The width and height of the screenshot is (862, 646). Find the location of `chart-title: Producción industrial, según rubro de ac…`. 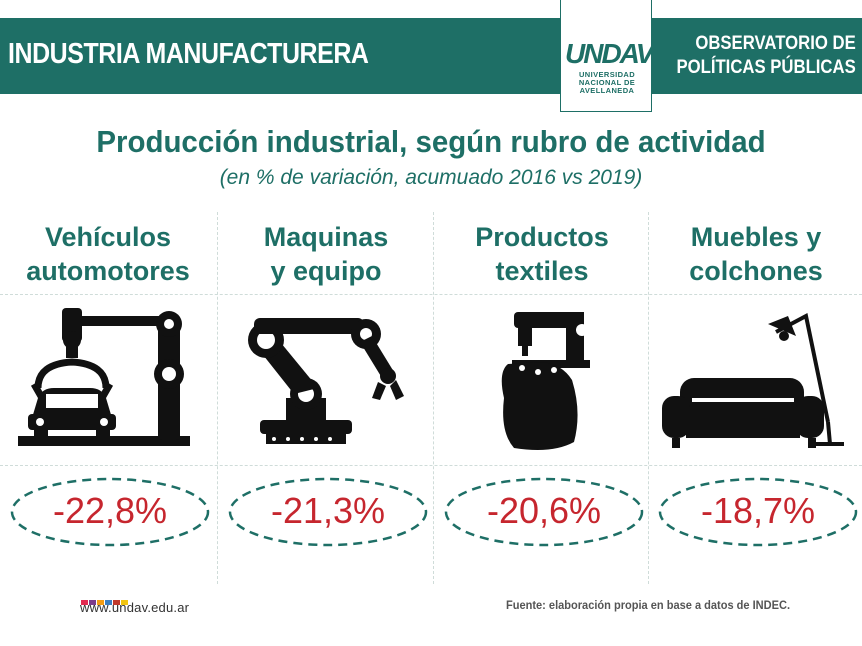

chart-title: Producción industrial, según rubro de ac… is located at coordinates (431, 141).